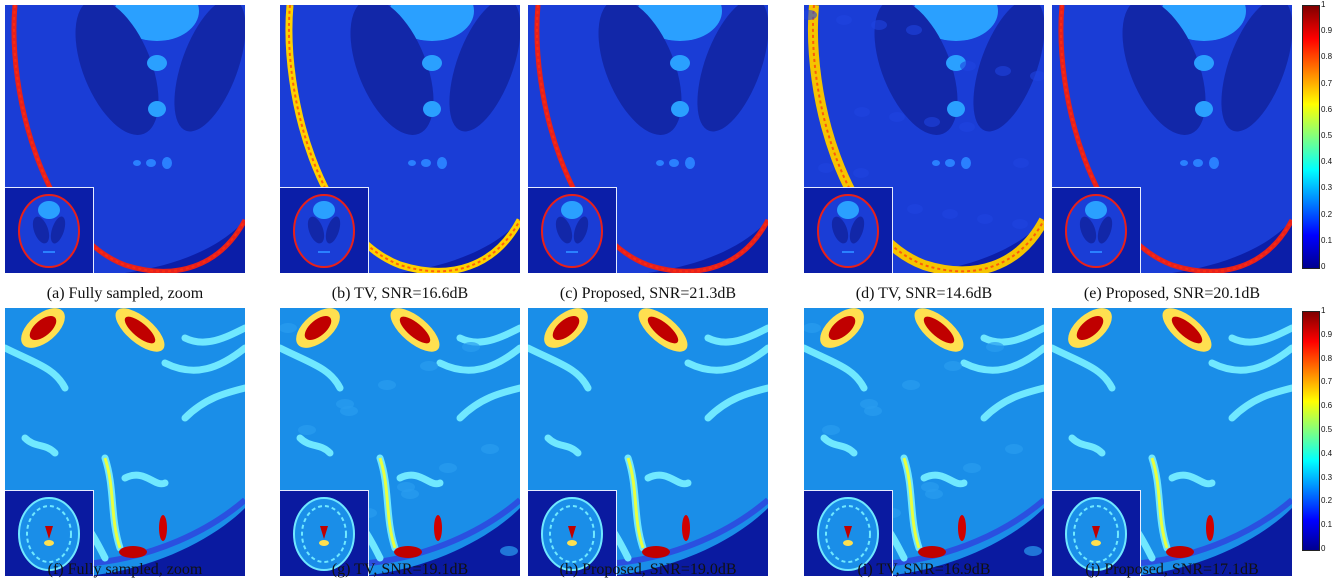 This screenshot has width=1340, height=587. Describe the element at coordinates (648, 569) in the screenshot. I see `caption-h: (h) Proposed, SNR=19.0dB` at that location.